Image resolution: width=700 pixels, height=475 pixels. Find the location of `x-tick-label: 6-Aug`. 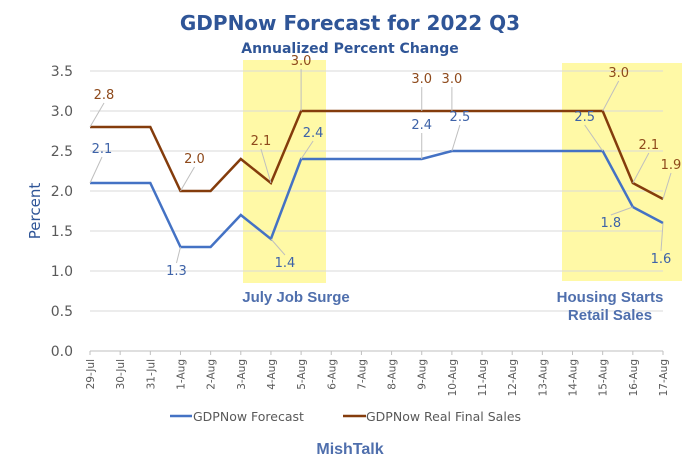

x-tick-label: 6-Aug is located at coordinates (332, 374).